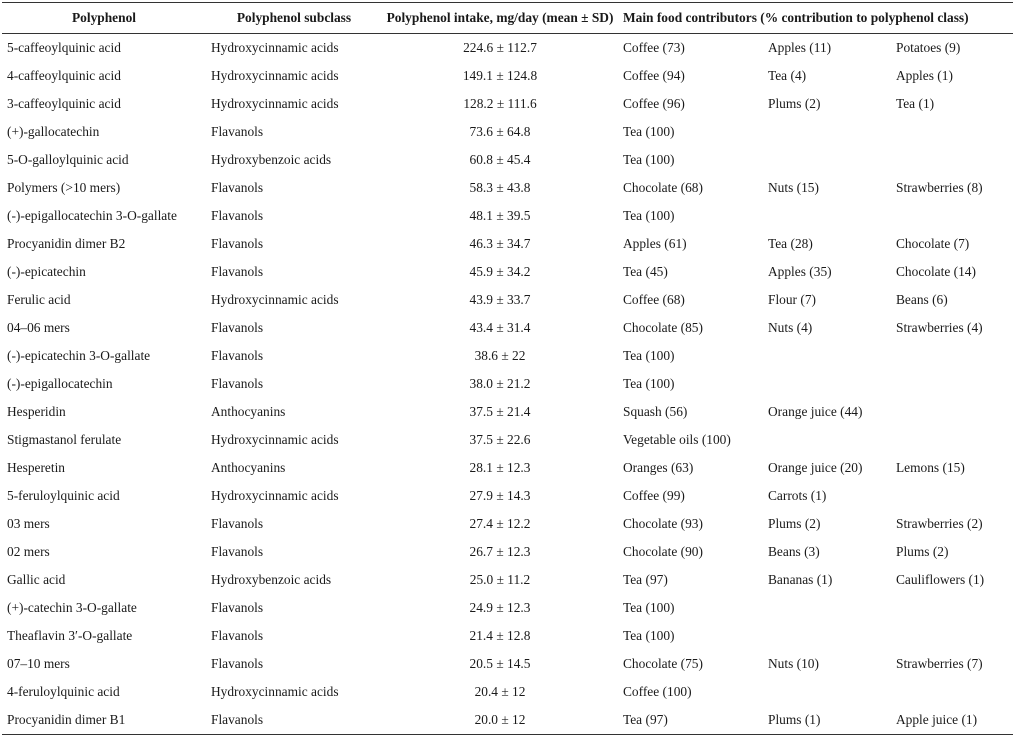 The height and width of the screenshot is (739, 1015). Describe the element at coordinates (500, 187) in the screenshot. I see `cell-intake: 58.3 ± 43.8` at that location.